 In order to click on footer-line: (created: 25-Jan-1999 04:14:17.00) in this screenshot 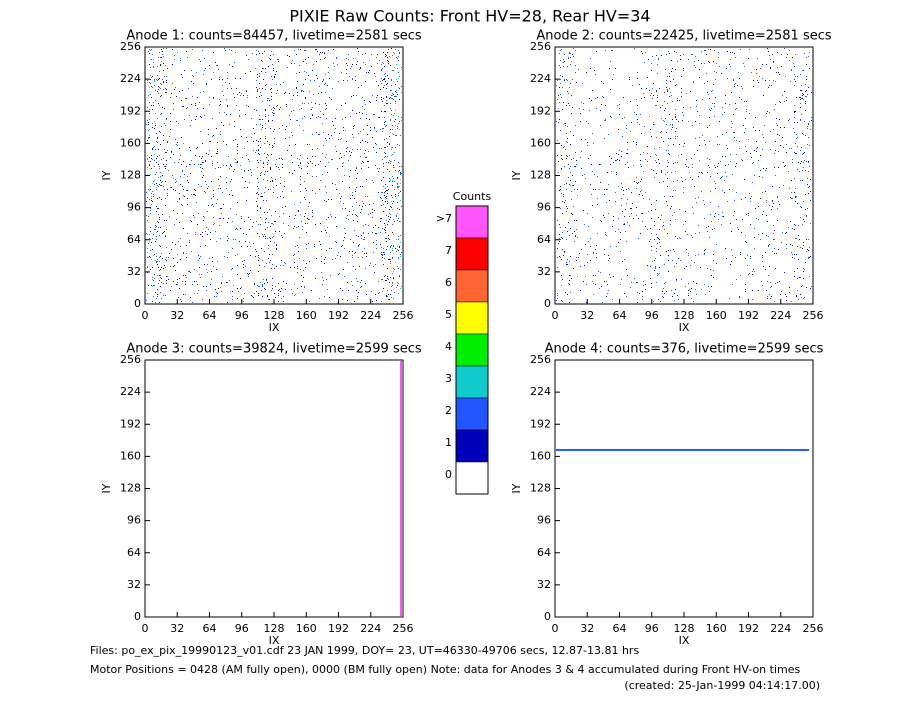, I will do `click(722, 685)`.